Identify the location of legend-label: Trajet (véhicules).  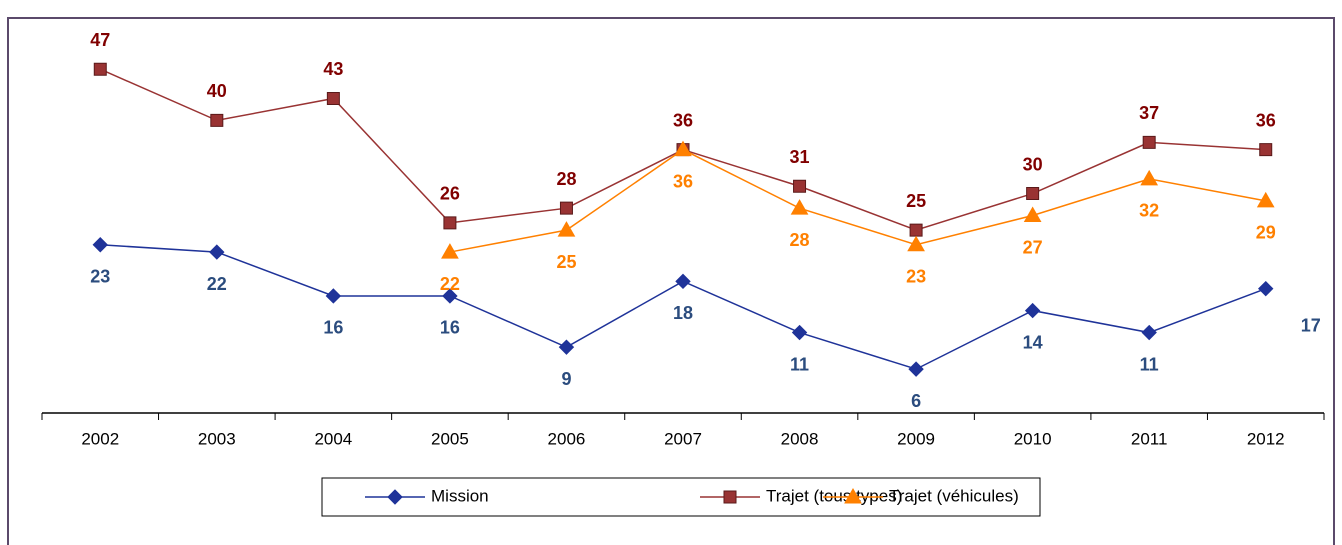
(954, 495).